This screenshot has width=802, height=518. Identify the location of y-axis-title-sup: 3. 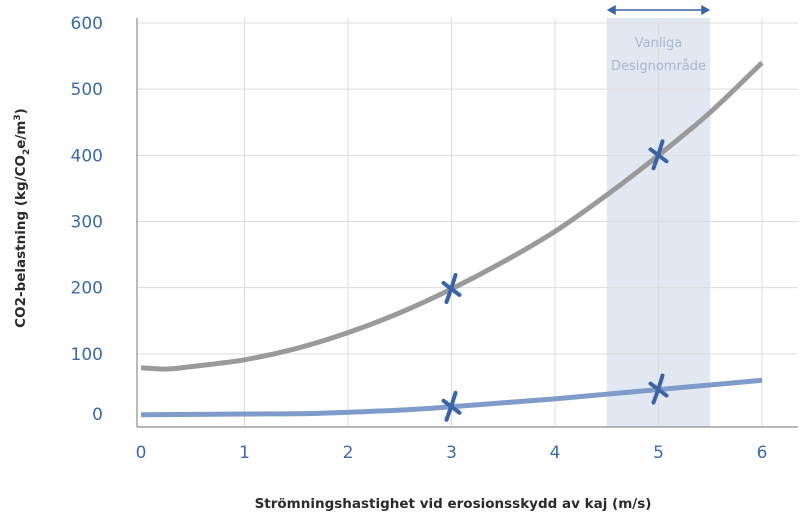
(18, 117).